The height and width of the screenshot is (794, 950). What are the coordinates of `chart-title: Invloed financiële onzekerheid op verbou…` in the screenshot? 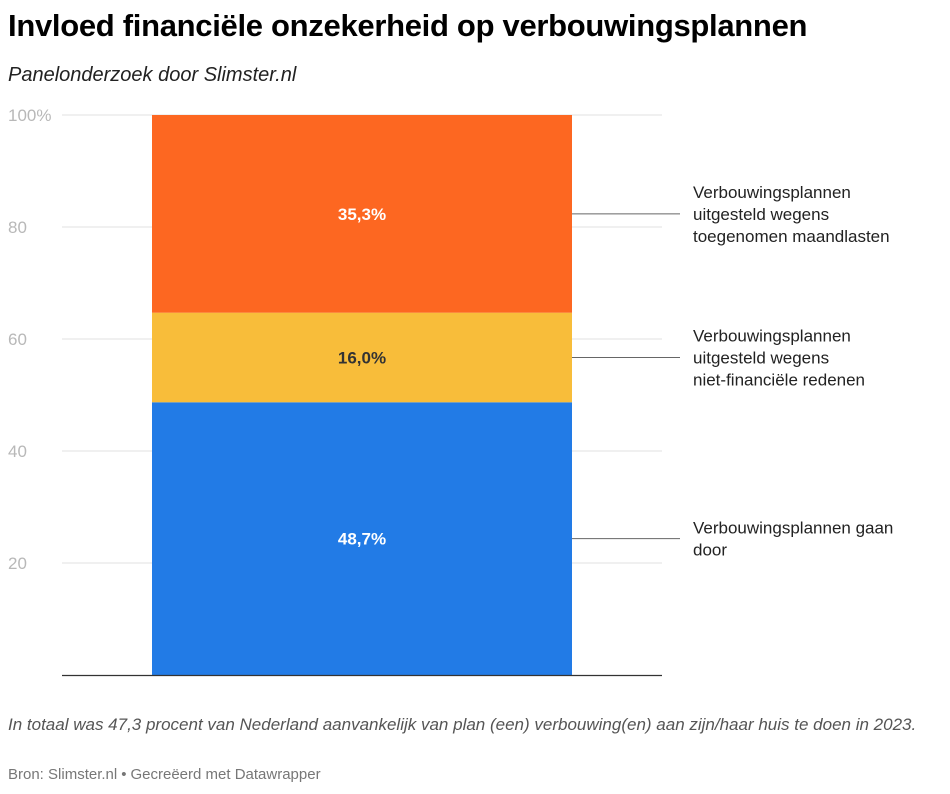 It's located at (408, 25).